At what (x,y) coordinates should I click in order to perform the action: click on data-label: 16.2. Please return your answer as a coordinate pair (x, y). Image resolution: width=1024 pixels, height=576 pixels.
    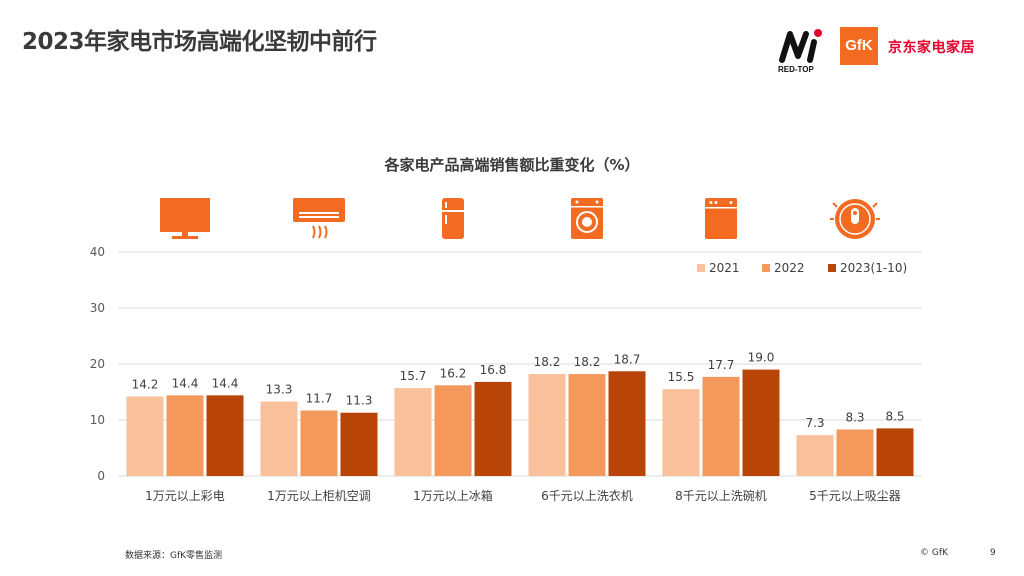
    Looking at the image, I should click on (453, 373).